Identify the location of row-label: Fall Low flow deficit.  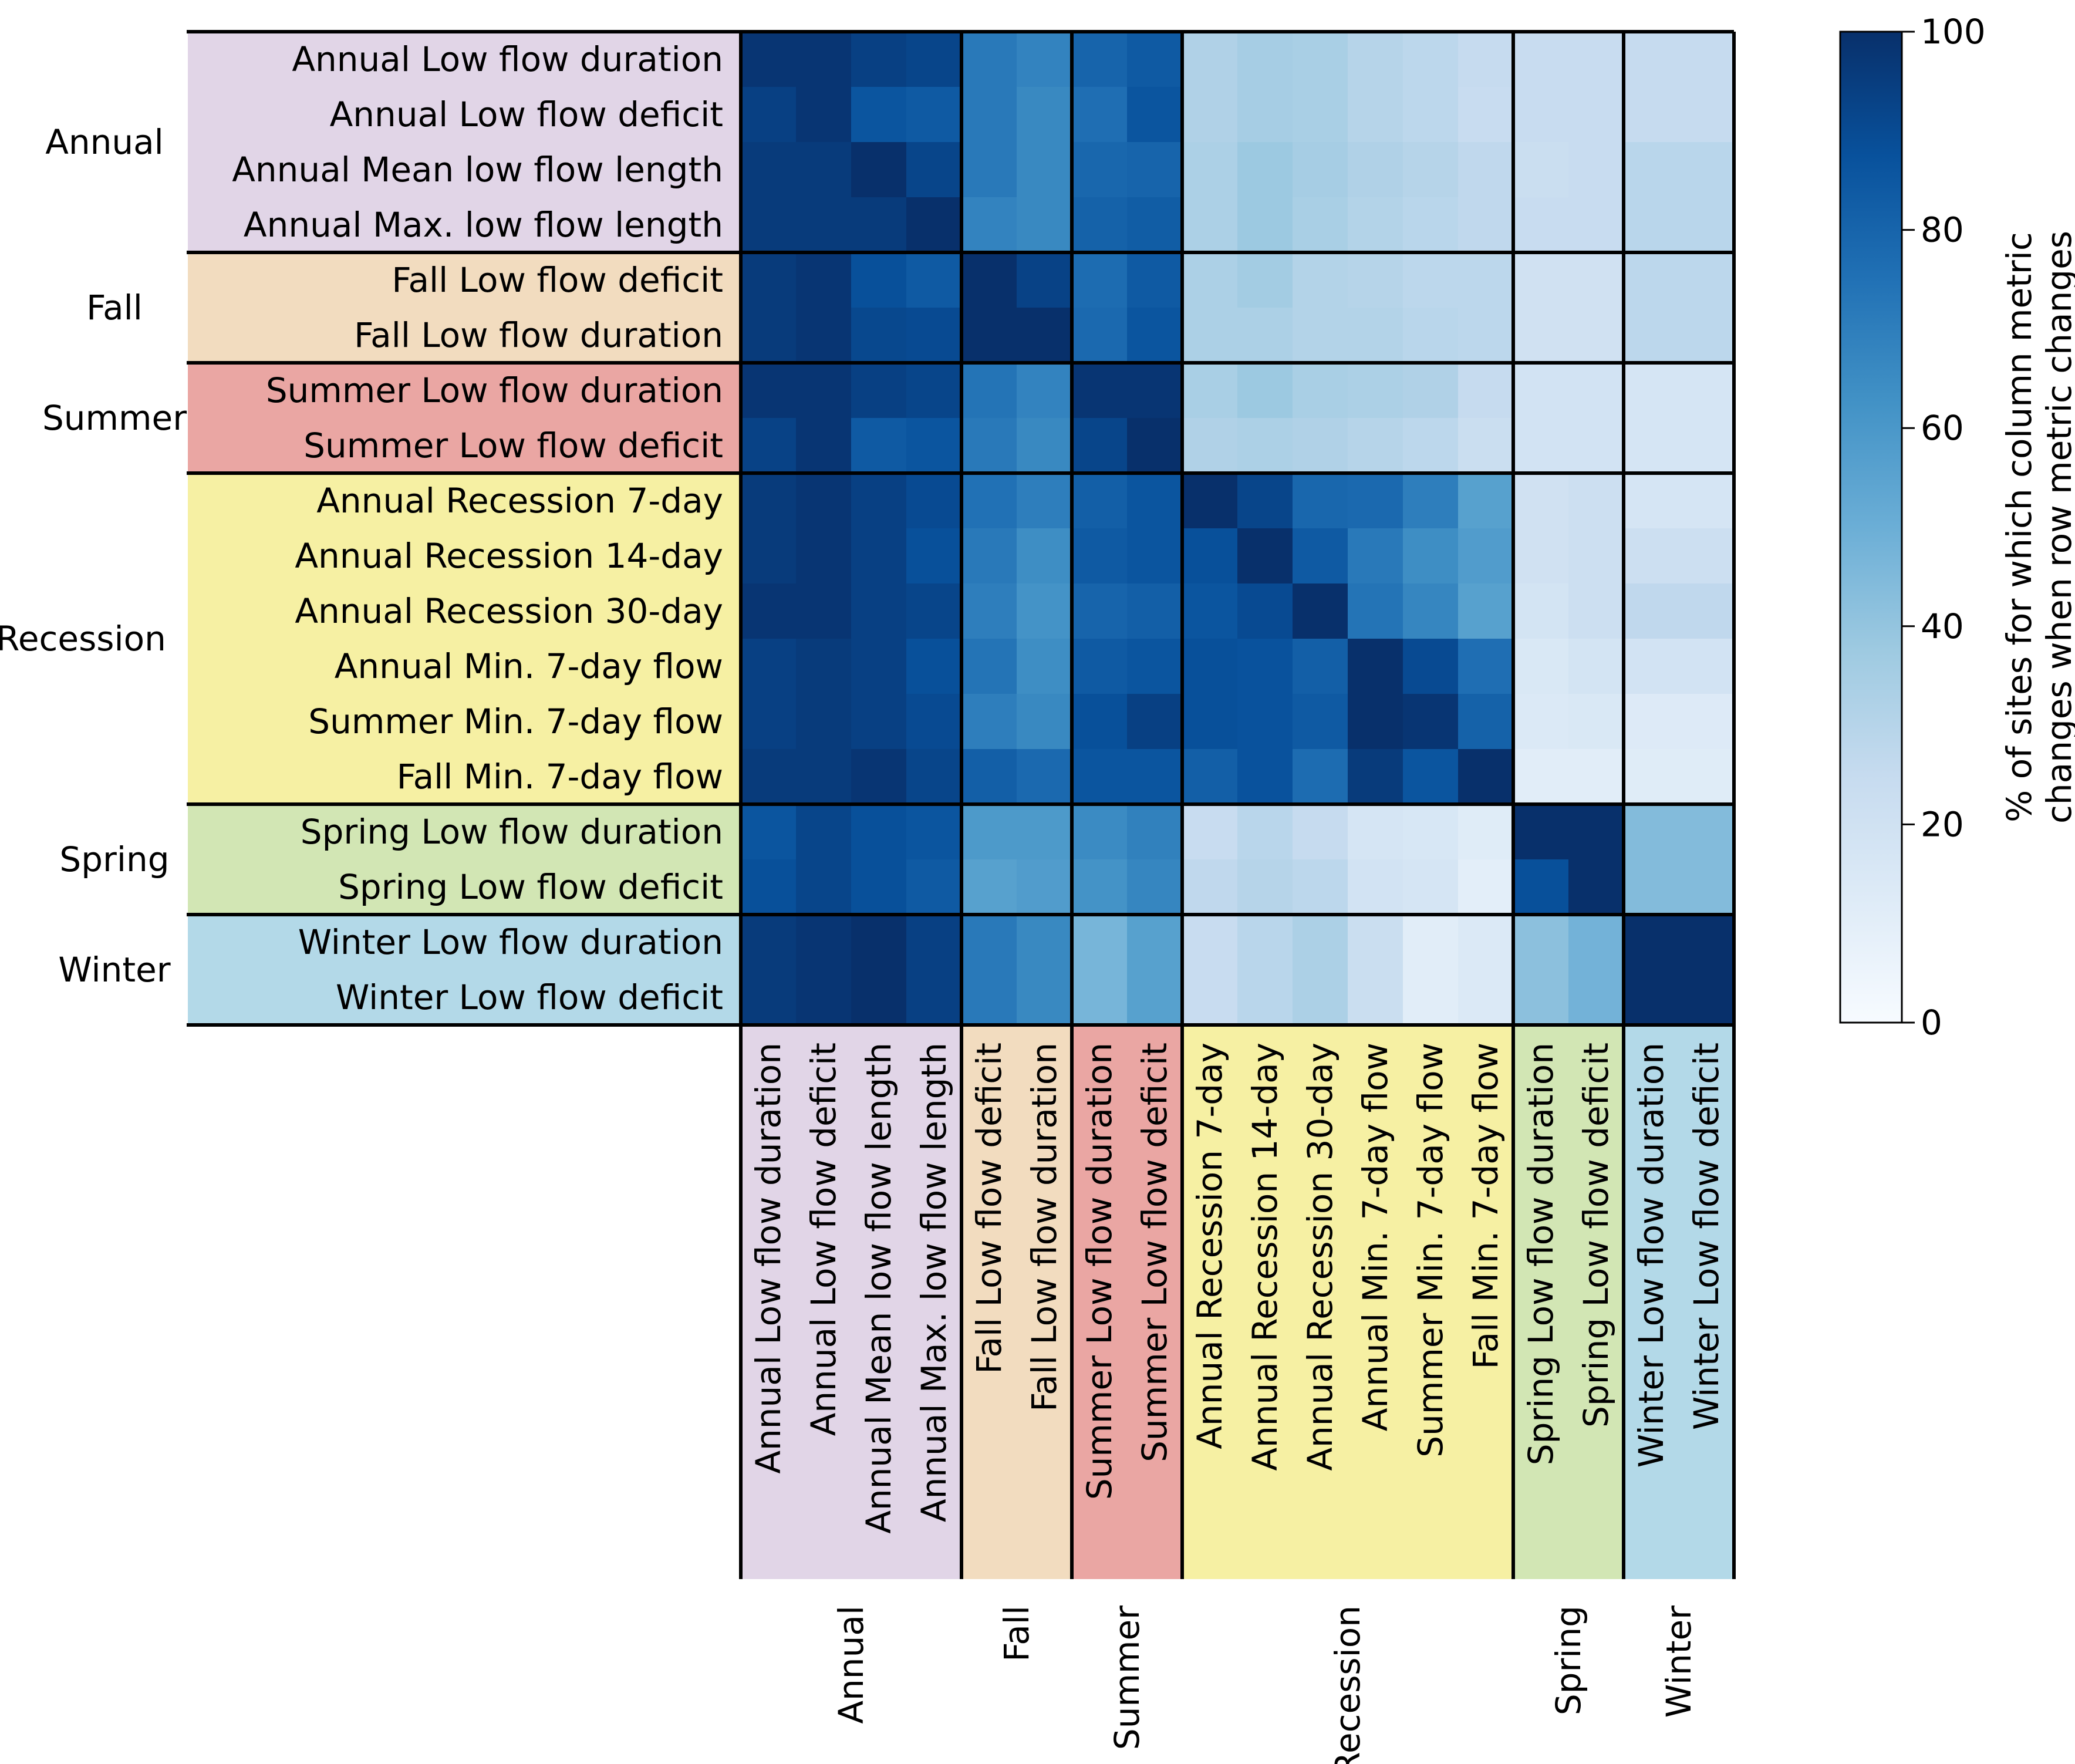
(557, 280).